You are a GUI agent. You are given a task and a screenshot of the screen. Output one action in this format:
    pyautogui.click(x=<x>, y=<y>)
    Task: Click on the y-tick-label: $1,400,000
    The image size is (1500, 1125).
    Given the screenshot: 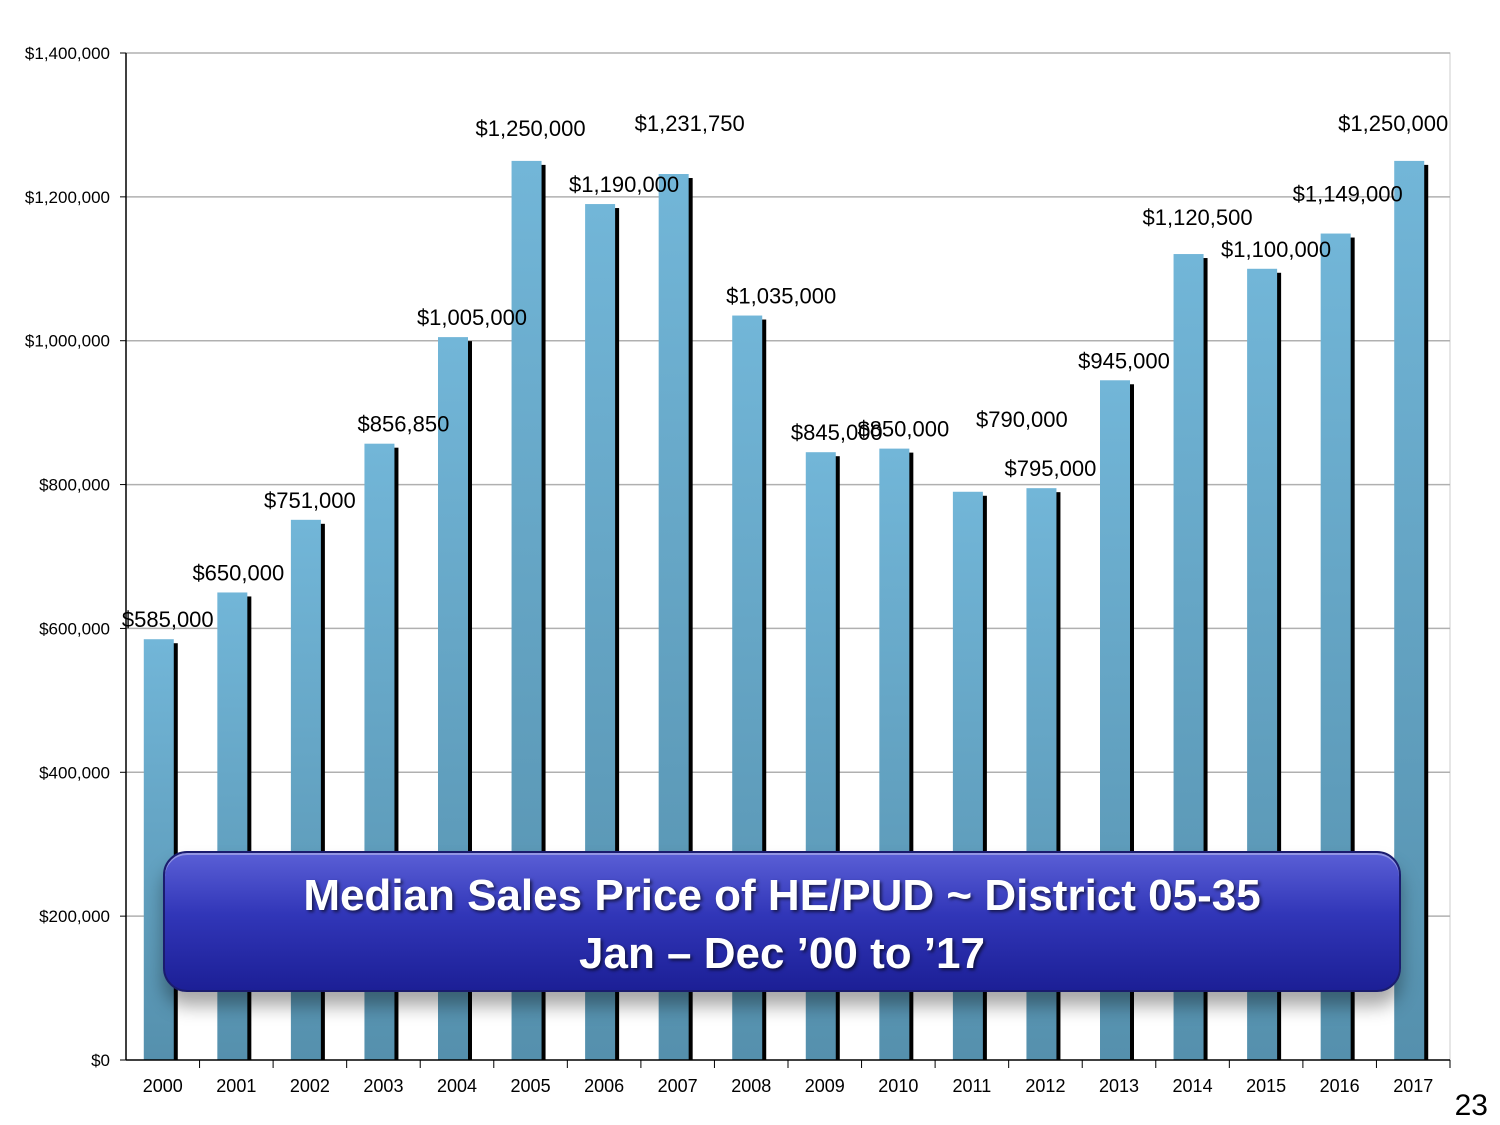 What is the action you would take?
    pyautogui.click(x=67, y=53)
    